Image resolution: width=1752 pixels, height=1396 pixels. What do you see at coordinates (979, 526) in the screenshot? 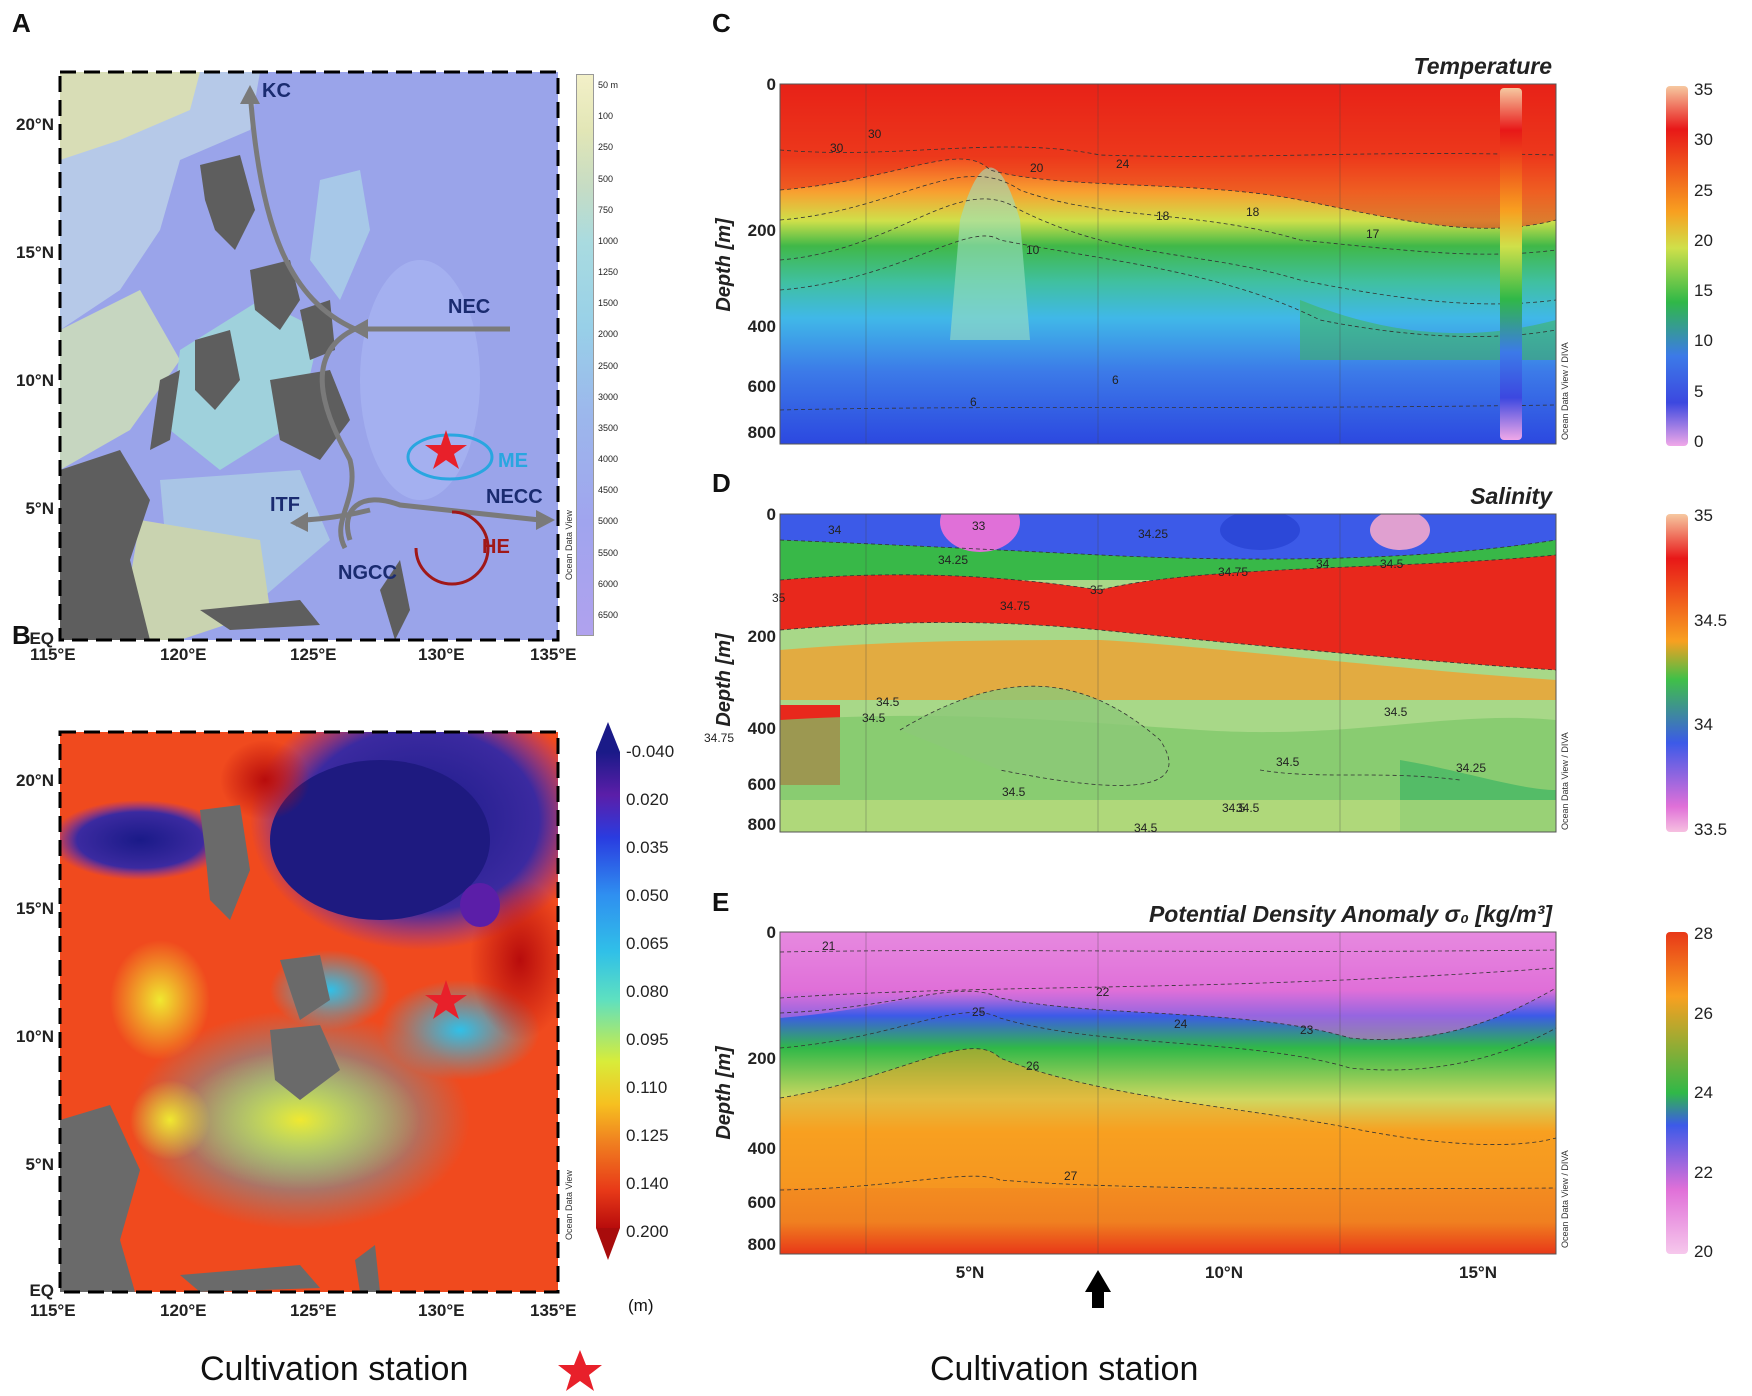
I see `contour-label: 33` at bounding box center [979, 526].